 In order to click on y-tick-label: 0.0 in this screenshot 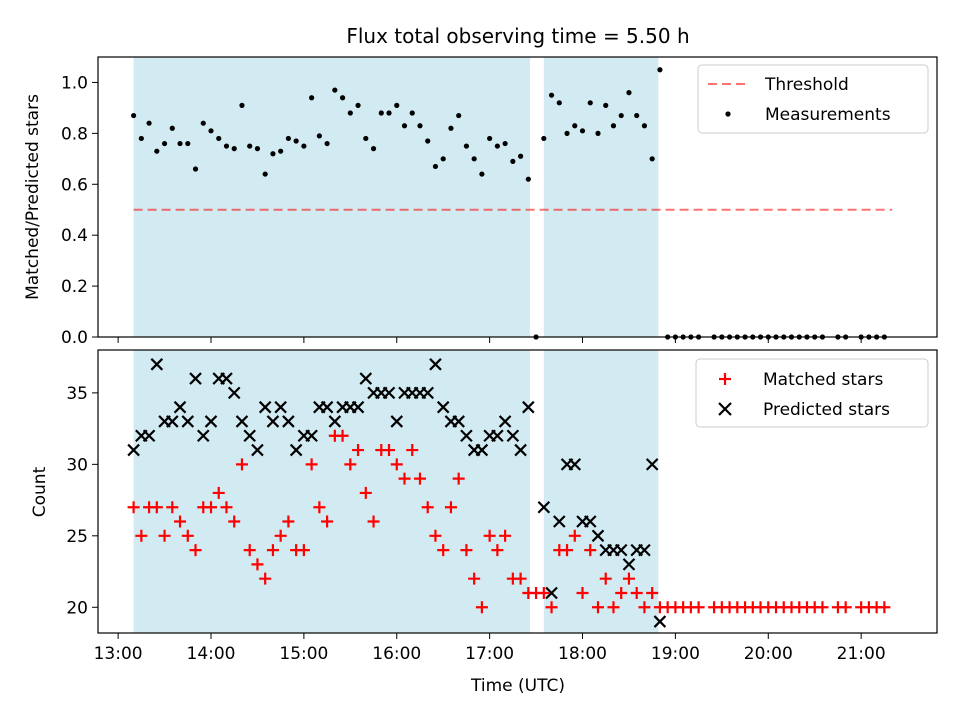, I will do `click(74, 338)`.